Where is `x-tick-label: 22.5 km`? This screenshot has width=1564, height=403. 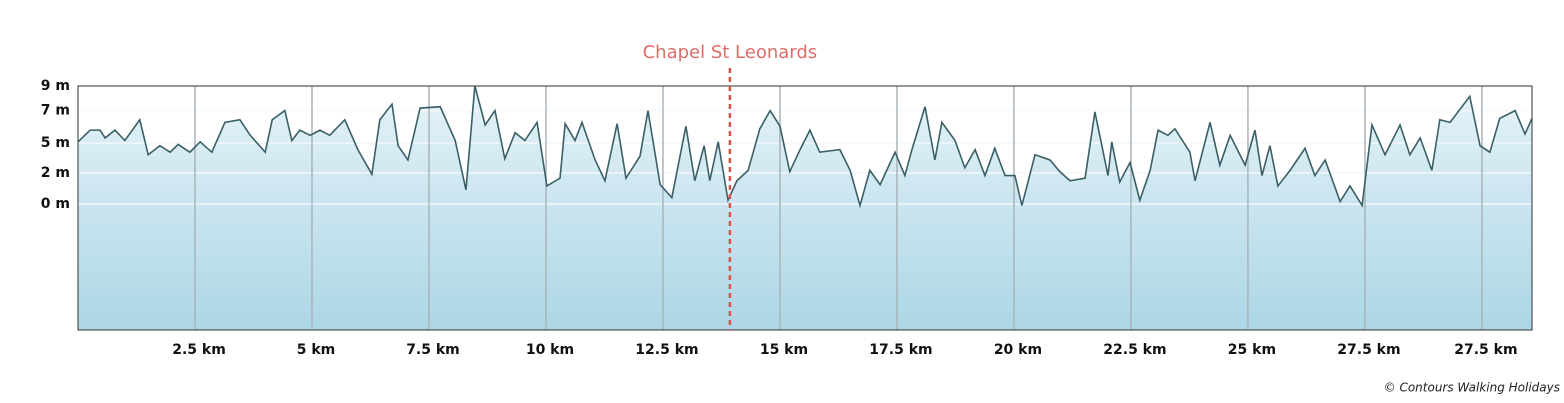
x-tick-label: 22.5 km is located at coordinates (1134, 350).